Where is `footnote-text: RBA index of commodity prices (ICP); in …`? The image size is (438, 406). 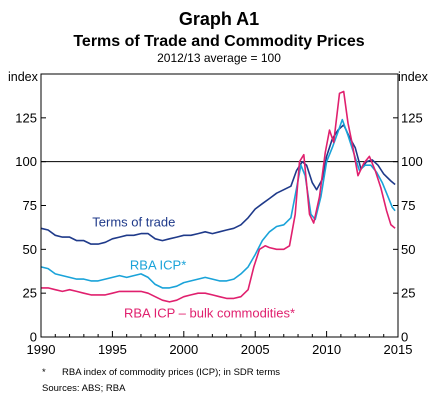 footnote-text: RBA index of commodity prices (ICP); in … is located at coordinates (171, 372).